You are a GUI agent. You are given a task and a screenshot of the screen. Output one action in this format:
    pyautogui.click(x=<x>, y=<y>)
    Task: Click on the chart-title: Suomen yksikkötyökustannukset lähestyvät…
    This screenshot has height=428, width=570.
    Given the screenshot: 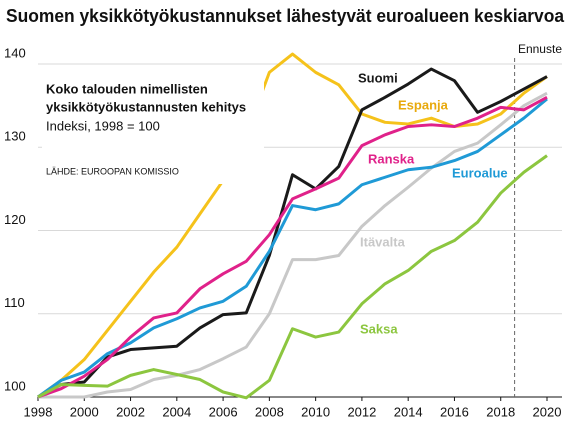 What is the action you would take?
    pyautogui.click(x=285, y=16)
    